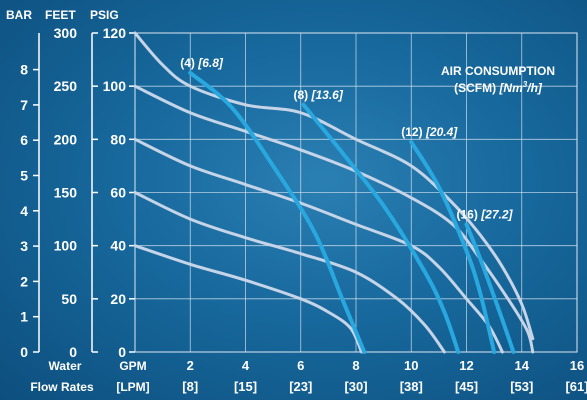  Describe the element at coordinates (466, 365) in the screenshot. I see `x-tick-gpm: 12` at that location.